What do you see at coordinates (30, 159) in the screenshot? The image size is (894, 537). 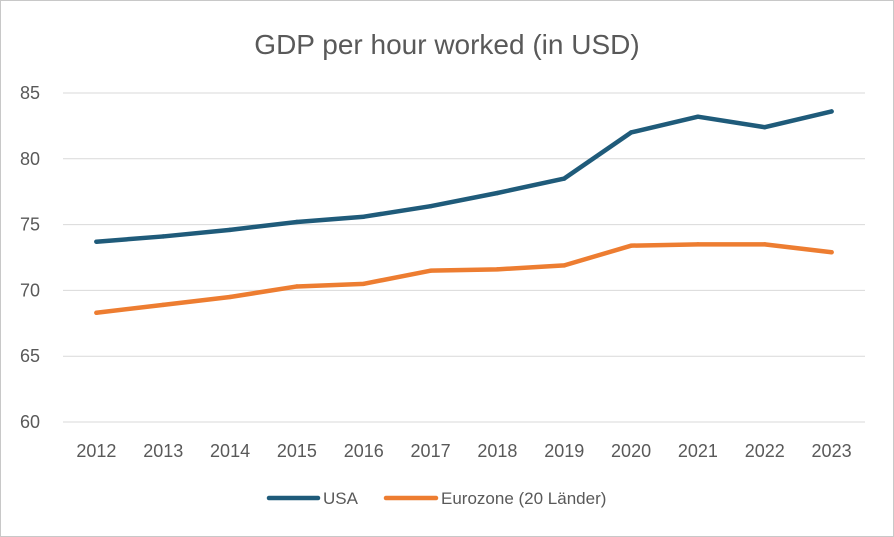 I see `y-tick-label: 80` at bounding box center [30, 159].